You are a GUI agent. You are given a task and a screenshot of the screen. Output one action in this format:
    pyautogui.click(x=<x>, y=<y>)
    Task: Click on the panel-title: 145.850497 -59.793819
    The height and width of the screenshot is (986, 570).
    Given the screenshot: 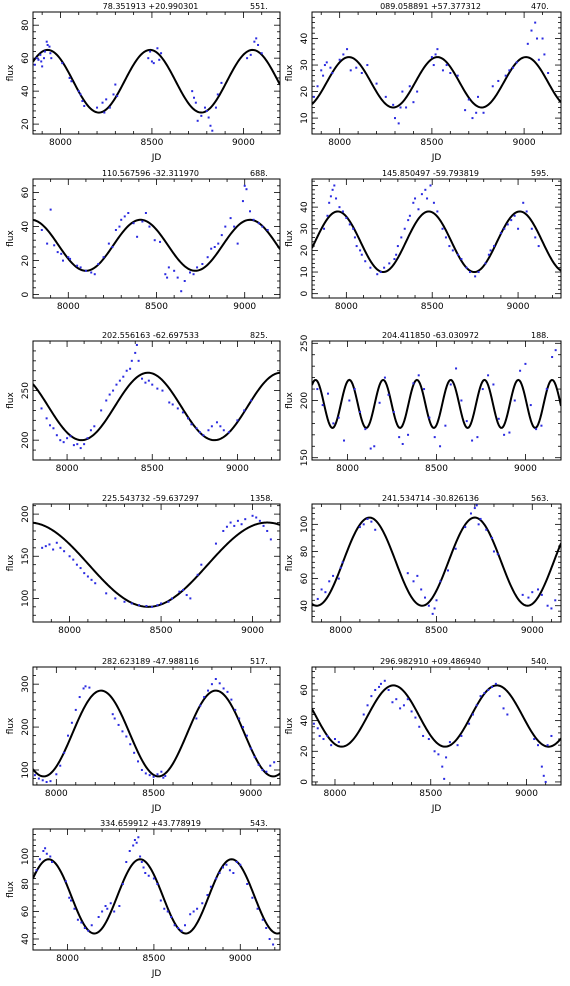 What is the action you would take?
    pyautogui.click(x=430, y=173)
    